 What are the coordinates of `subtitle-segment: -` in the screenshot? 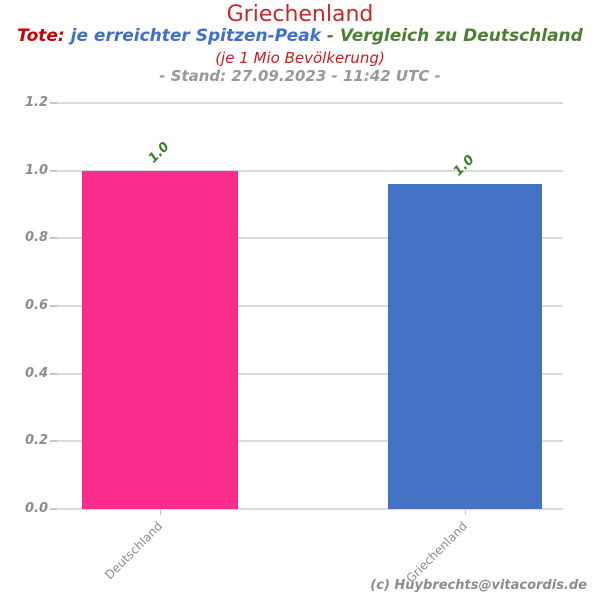 It's located at (330, 36).